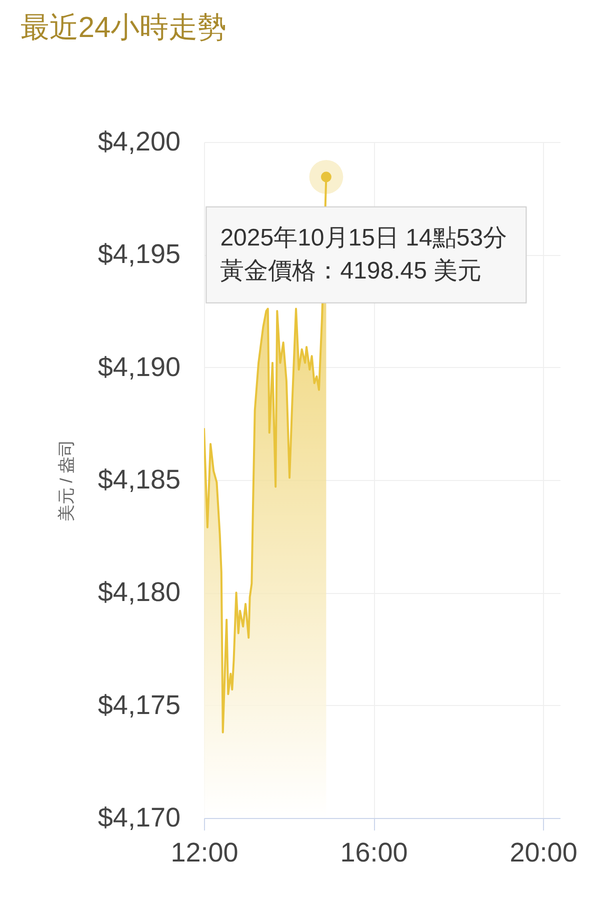  What do you see at coordinates (351, 270) in the screenshot?
I see `annotation: 黃金價格：4198.45 美元` at bounding box center [351, 270].